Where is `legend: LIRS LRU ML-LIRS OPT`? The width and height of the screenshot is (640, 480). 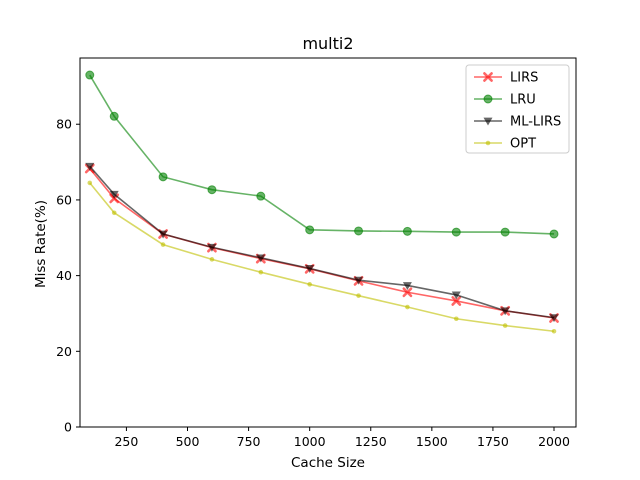
legend: LIRS LRU ML-LIRS OPT is located at coordinates (517, 109).